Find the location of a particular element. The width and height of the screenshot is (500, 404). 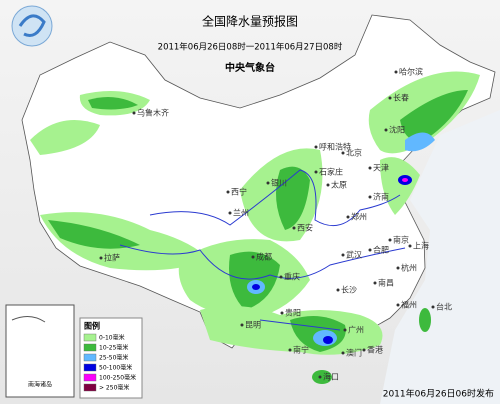

city-label: 长沙 is located at coordinates (349, 290).